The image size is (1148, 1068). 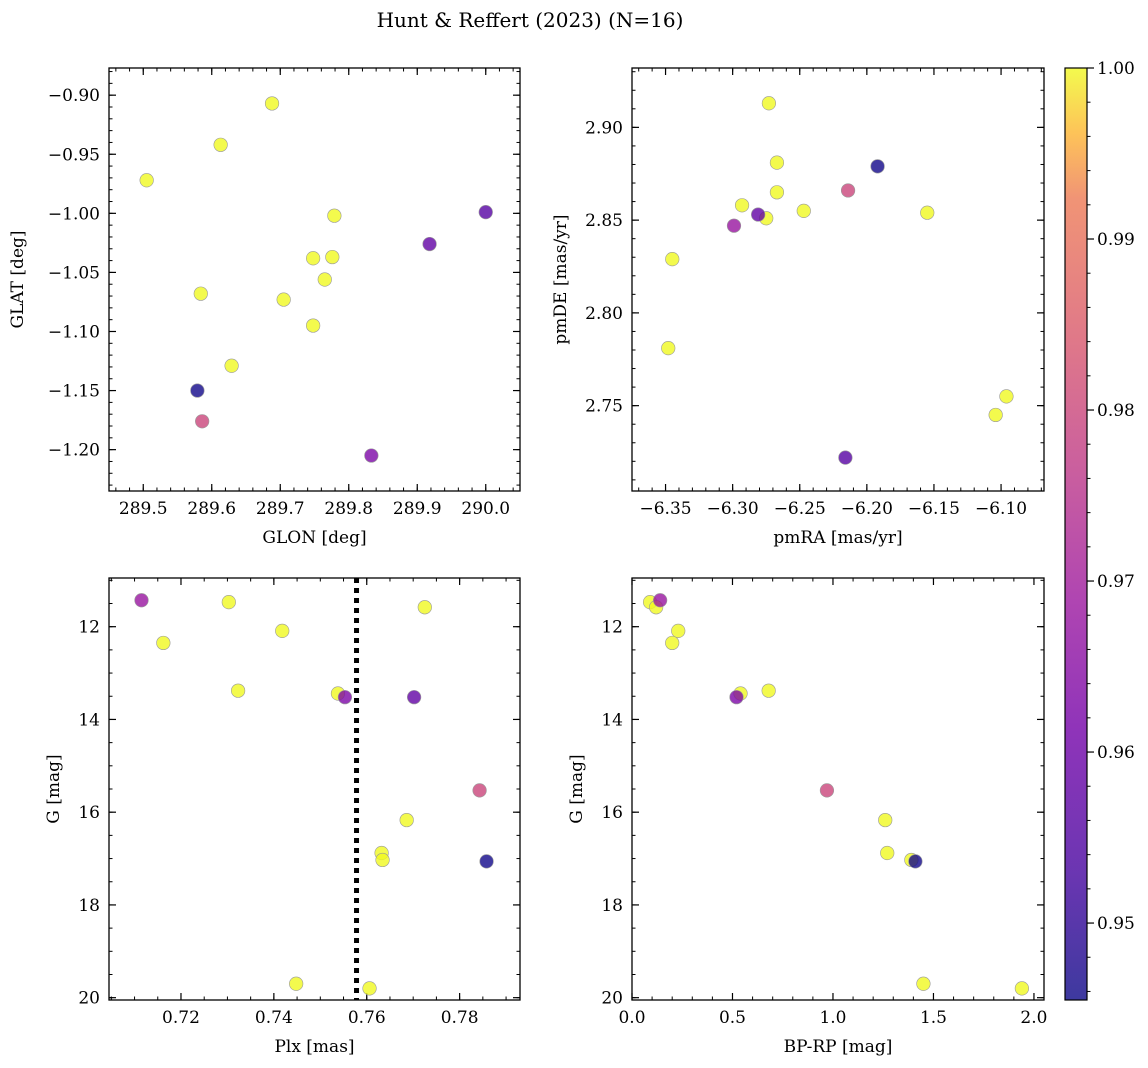 I want to click on colorbar-tick-label: 0.98, so click(x=1116, y=411).